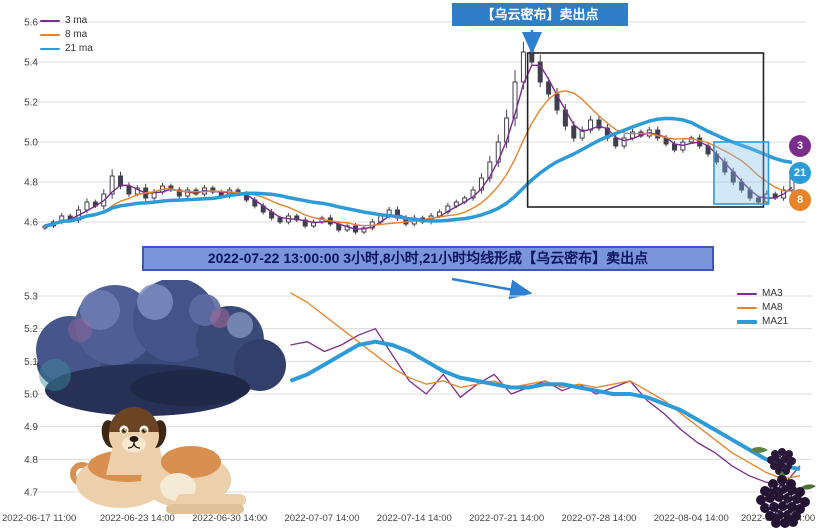  I want to click on legend-label: MA8, so click(772, 307).